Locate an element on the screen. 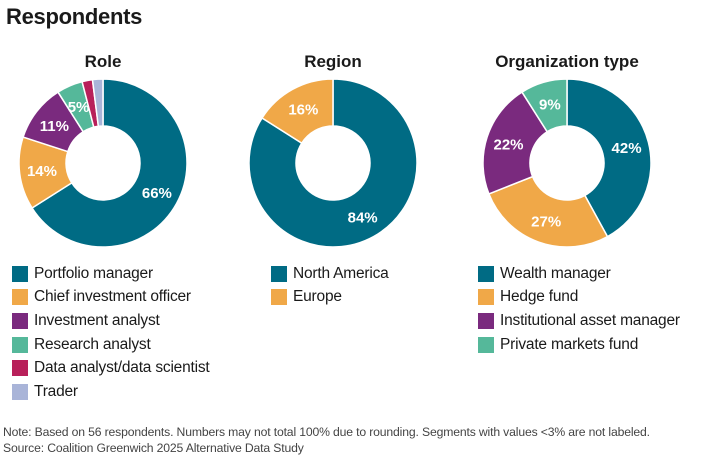  donut-segment-institutional-asset-manager is located at coordinates (515, 143).